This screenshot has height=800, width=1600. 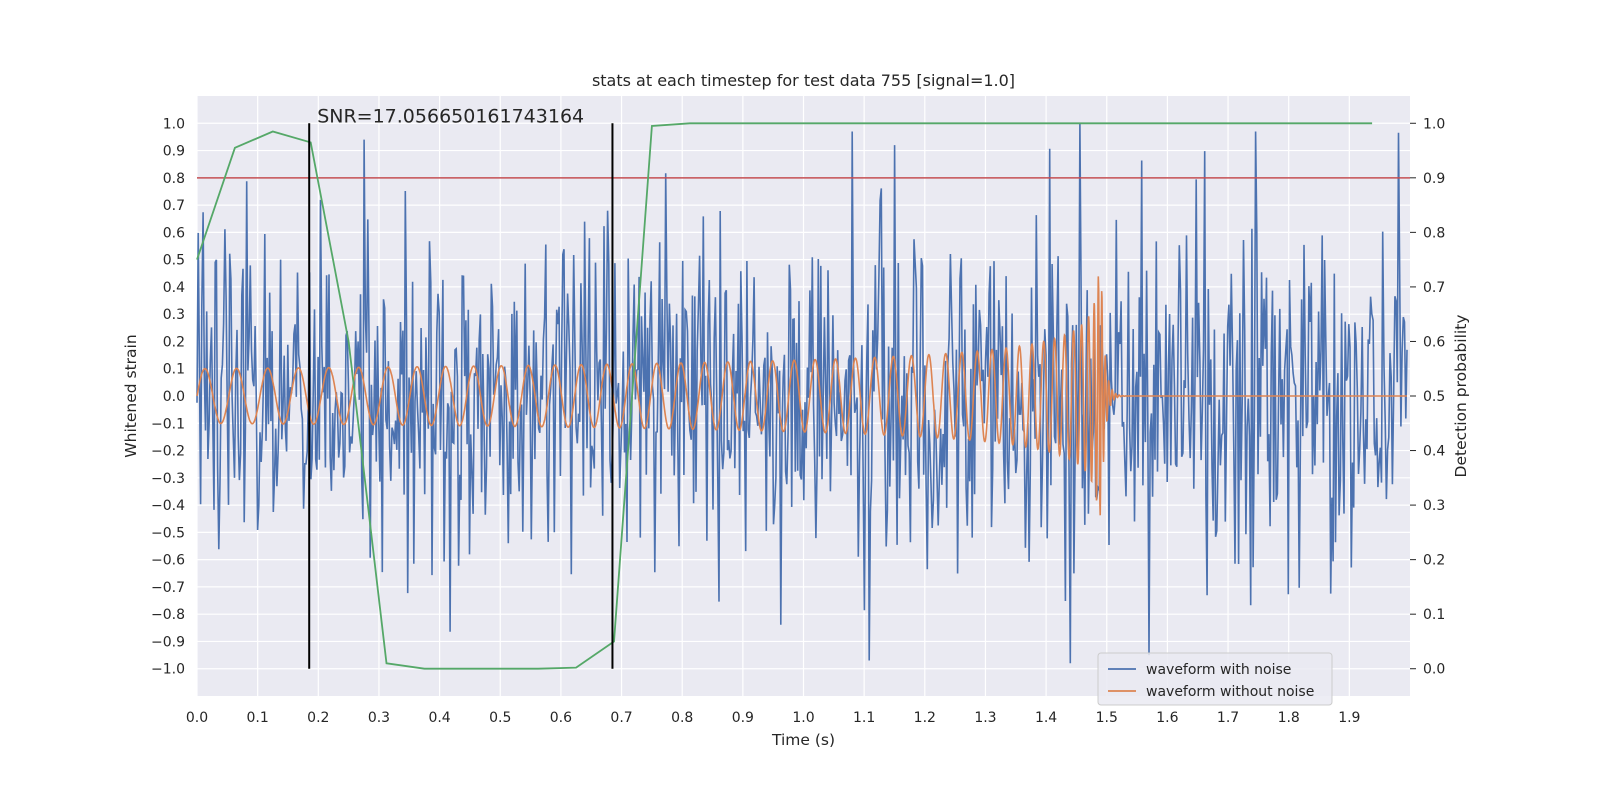 What do you see at coordinates (1434, 124) in the screenshot?
I see `y2-tick-label: 1.0` at bounding box center [1434, 124].